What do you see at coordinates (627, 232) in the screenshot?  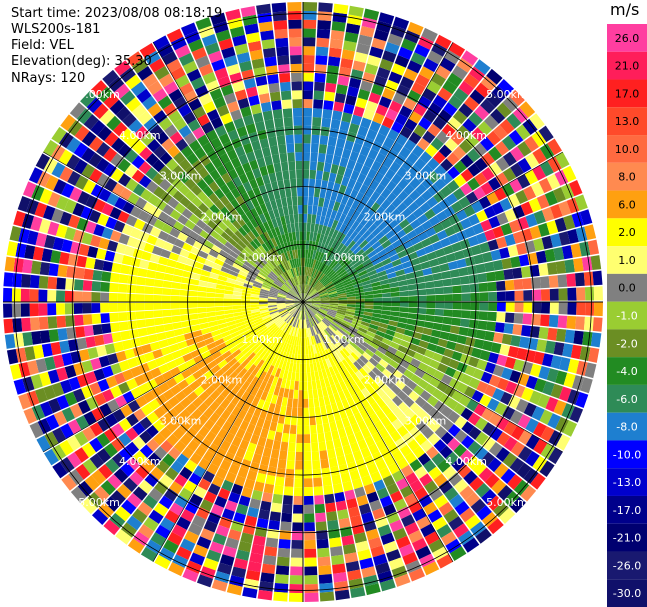 I see `colorbar-tick-label: 2.0` at bounding box center [627, 232].